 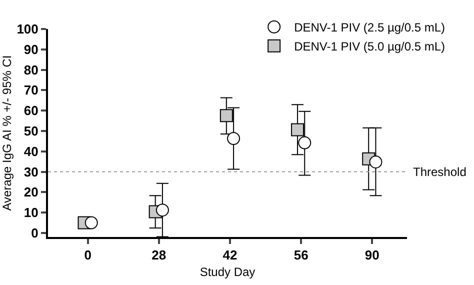 What do you see at coordinates (31, 49) in the screenshot?
I see `y-tick-label: 90` at bounding box center [31, 49].